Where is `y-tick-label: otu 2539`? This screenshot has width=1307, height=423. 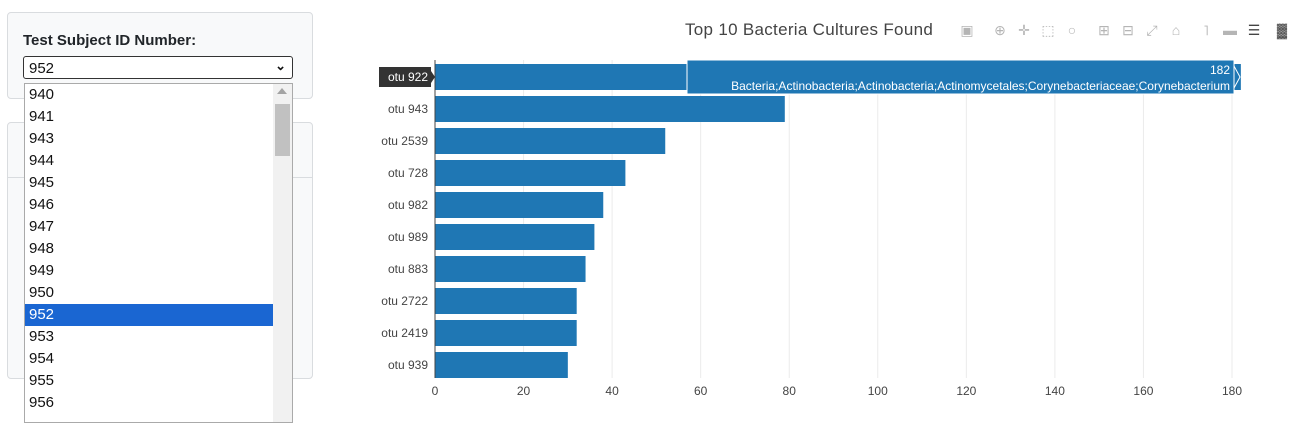 y-tick-label: otu 2539 is located at coordinates (404, 141).